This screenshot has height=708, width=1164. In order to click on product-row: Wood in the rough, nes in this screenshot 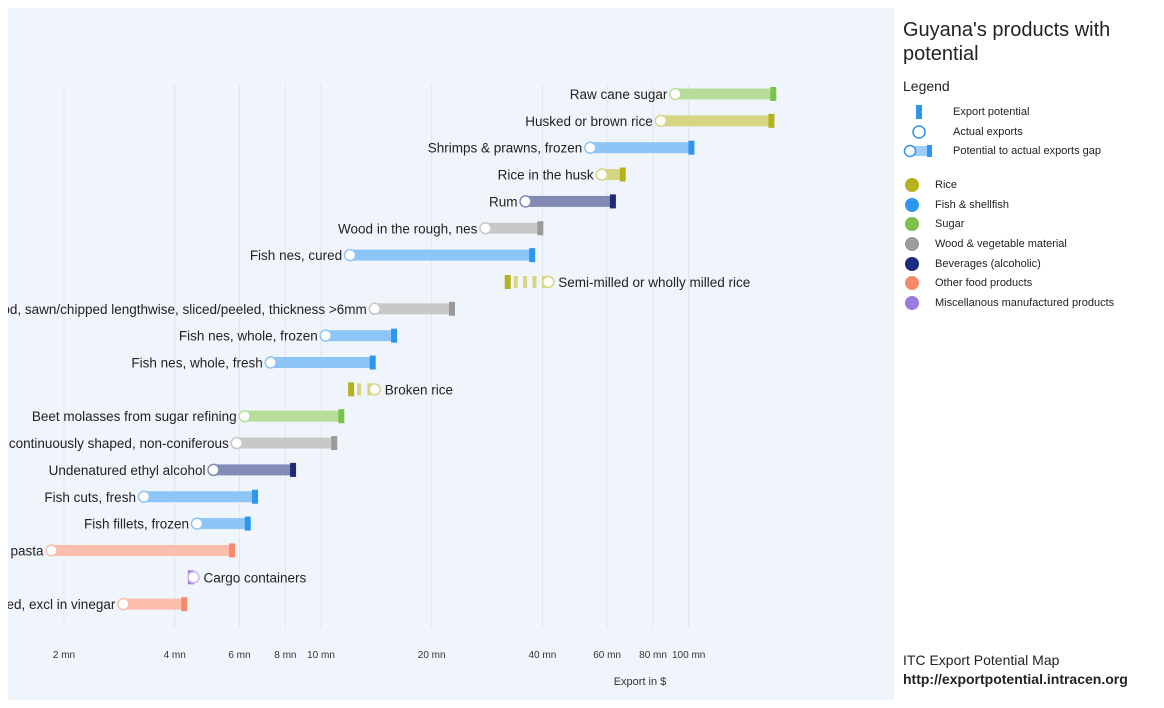, I will do `click(441, 228)`.